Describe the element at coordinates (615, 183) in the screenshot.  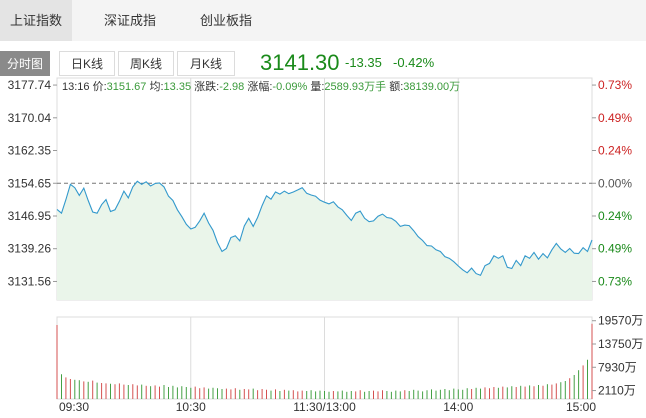
I see `pct-y-tick-label: 0.00%` at that location.